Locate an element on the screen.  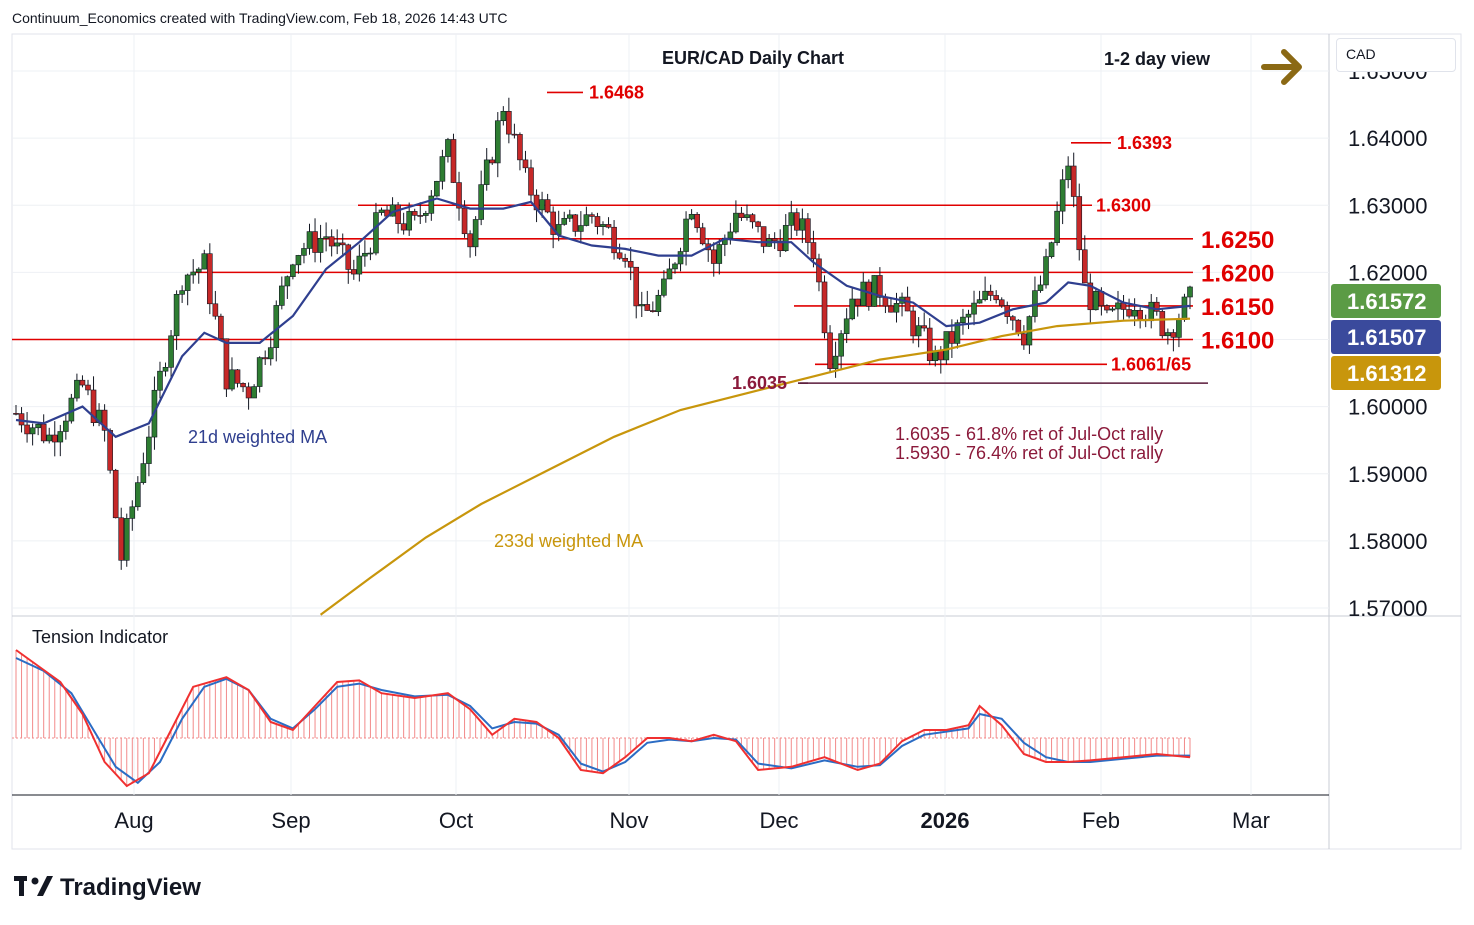
note-76: 1.5930 - 76.4% ret of Jul-Oct rally is located at coordinates (1029, 453).